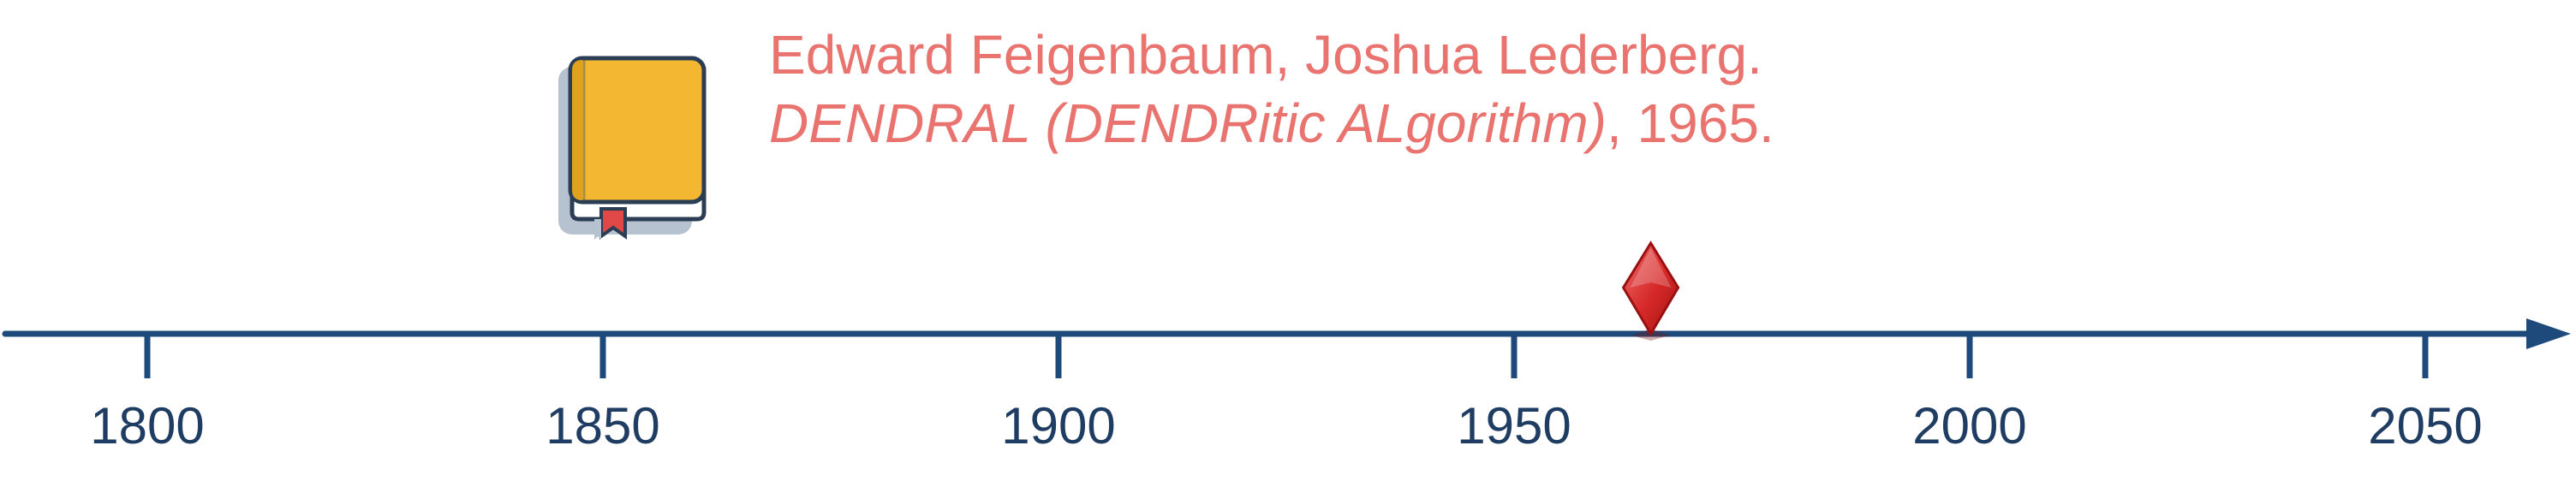 This screenshot has width=2576, height=481. I want to click on diamond-marker-icon, so click(1650, 290).